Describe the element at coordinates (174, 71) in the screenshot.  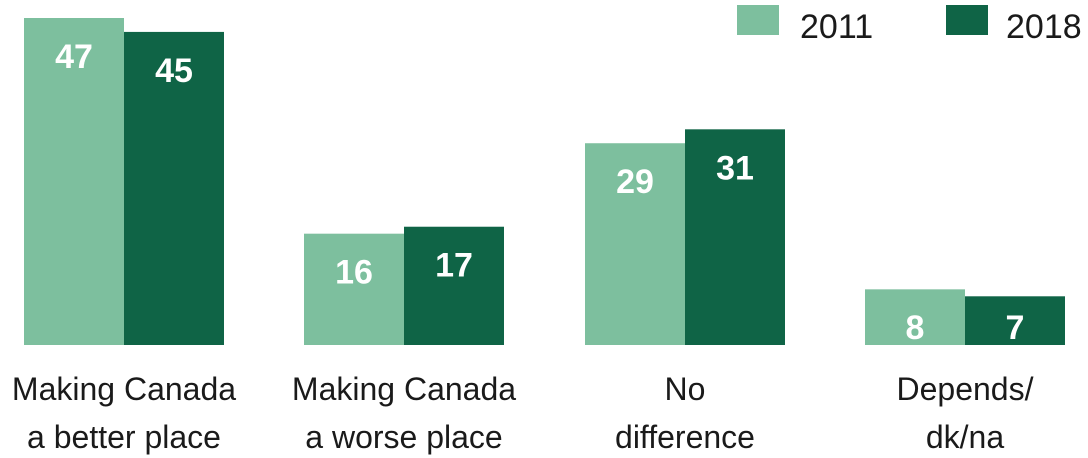
I see `data-label-making-canada-a-better-place-2018: 45` at that location.